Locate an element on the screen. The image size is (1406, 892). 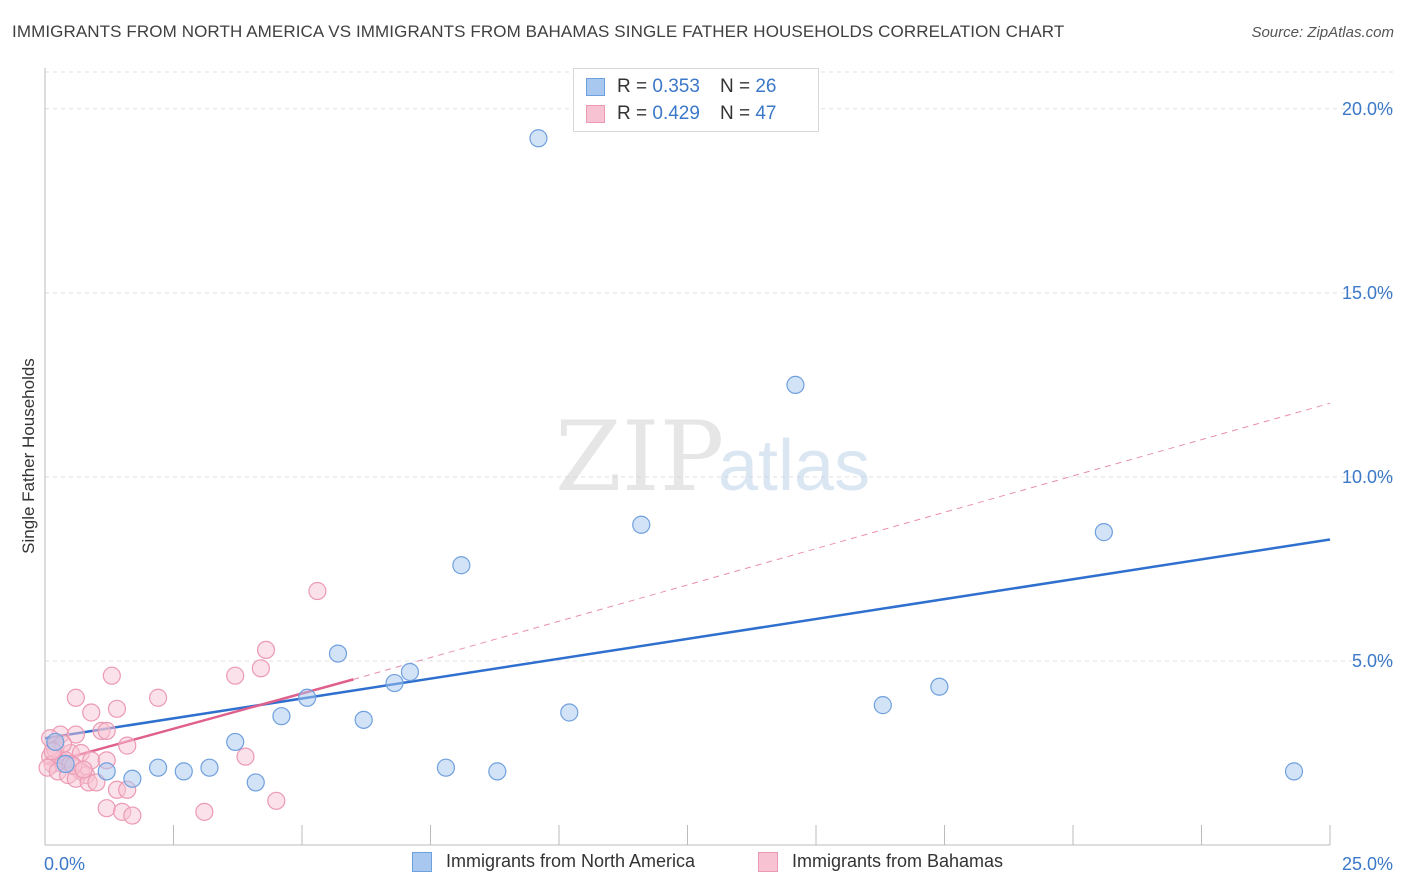
watermark-zip: ZIP is located at coordinates (639, 457).